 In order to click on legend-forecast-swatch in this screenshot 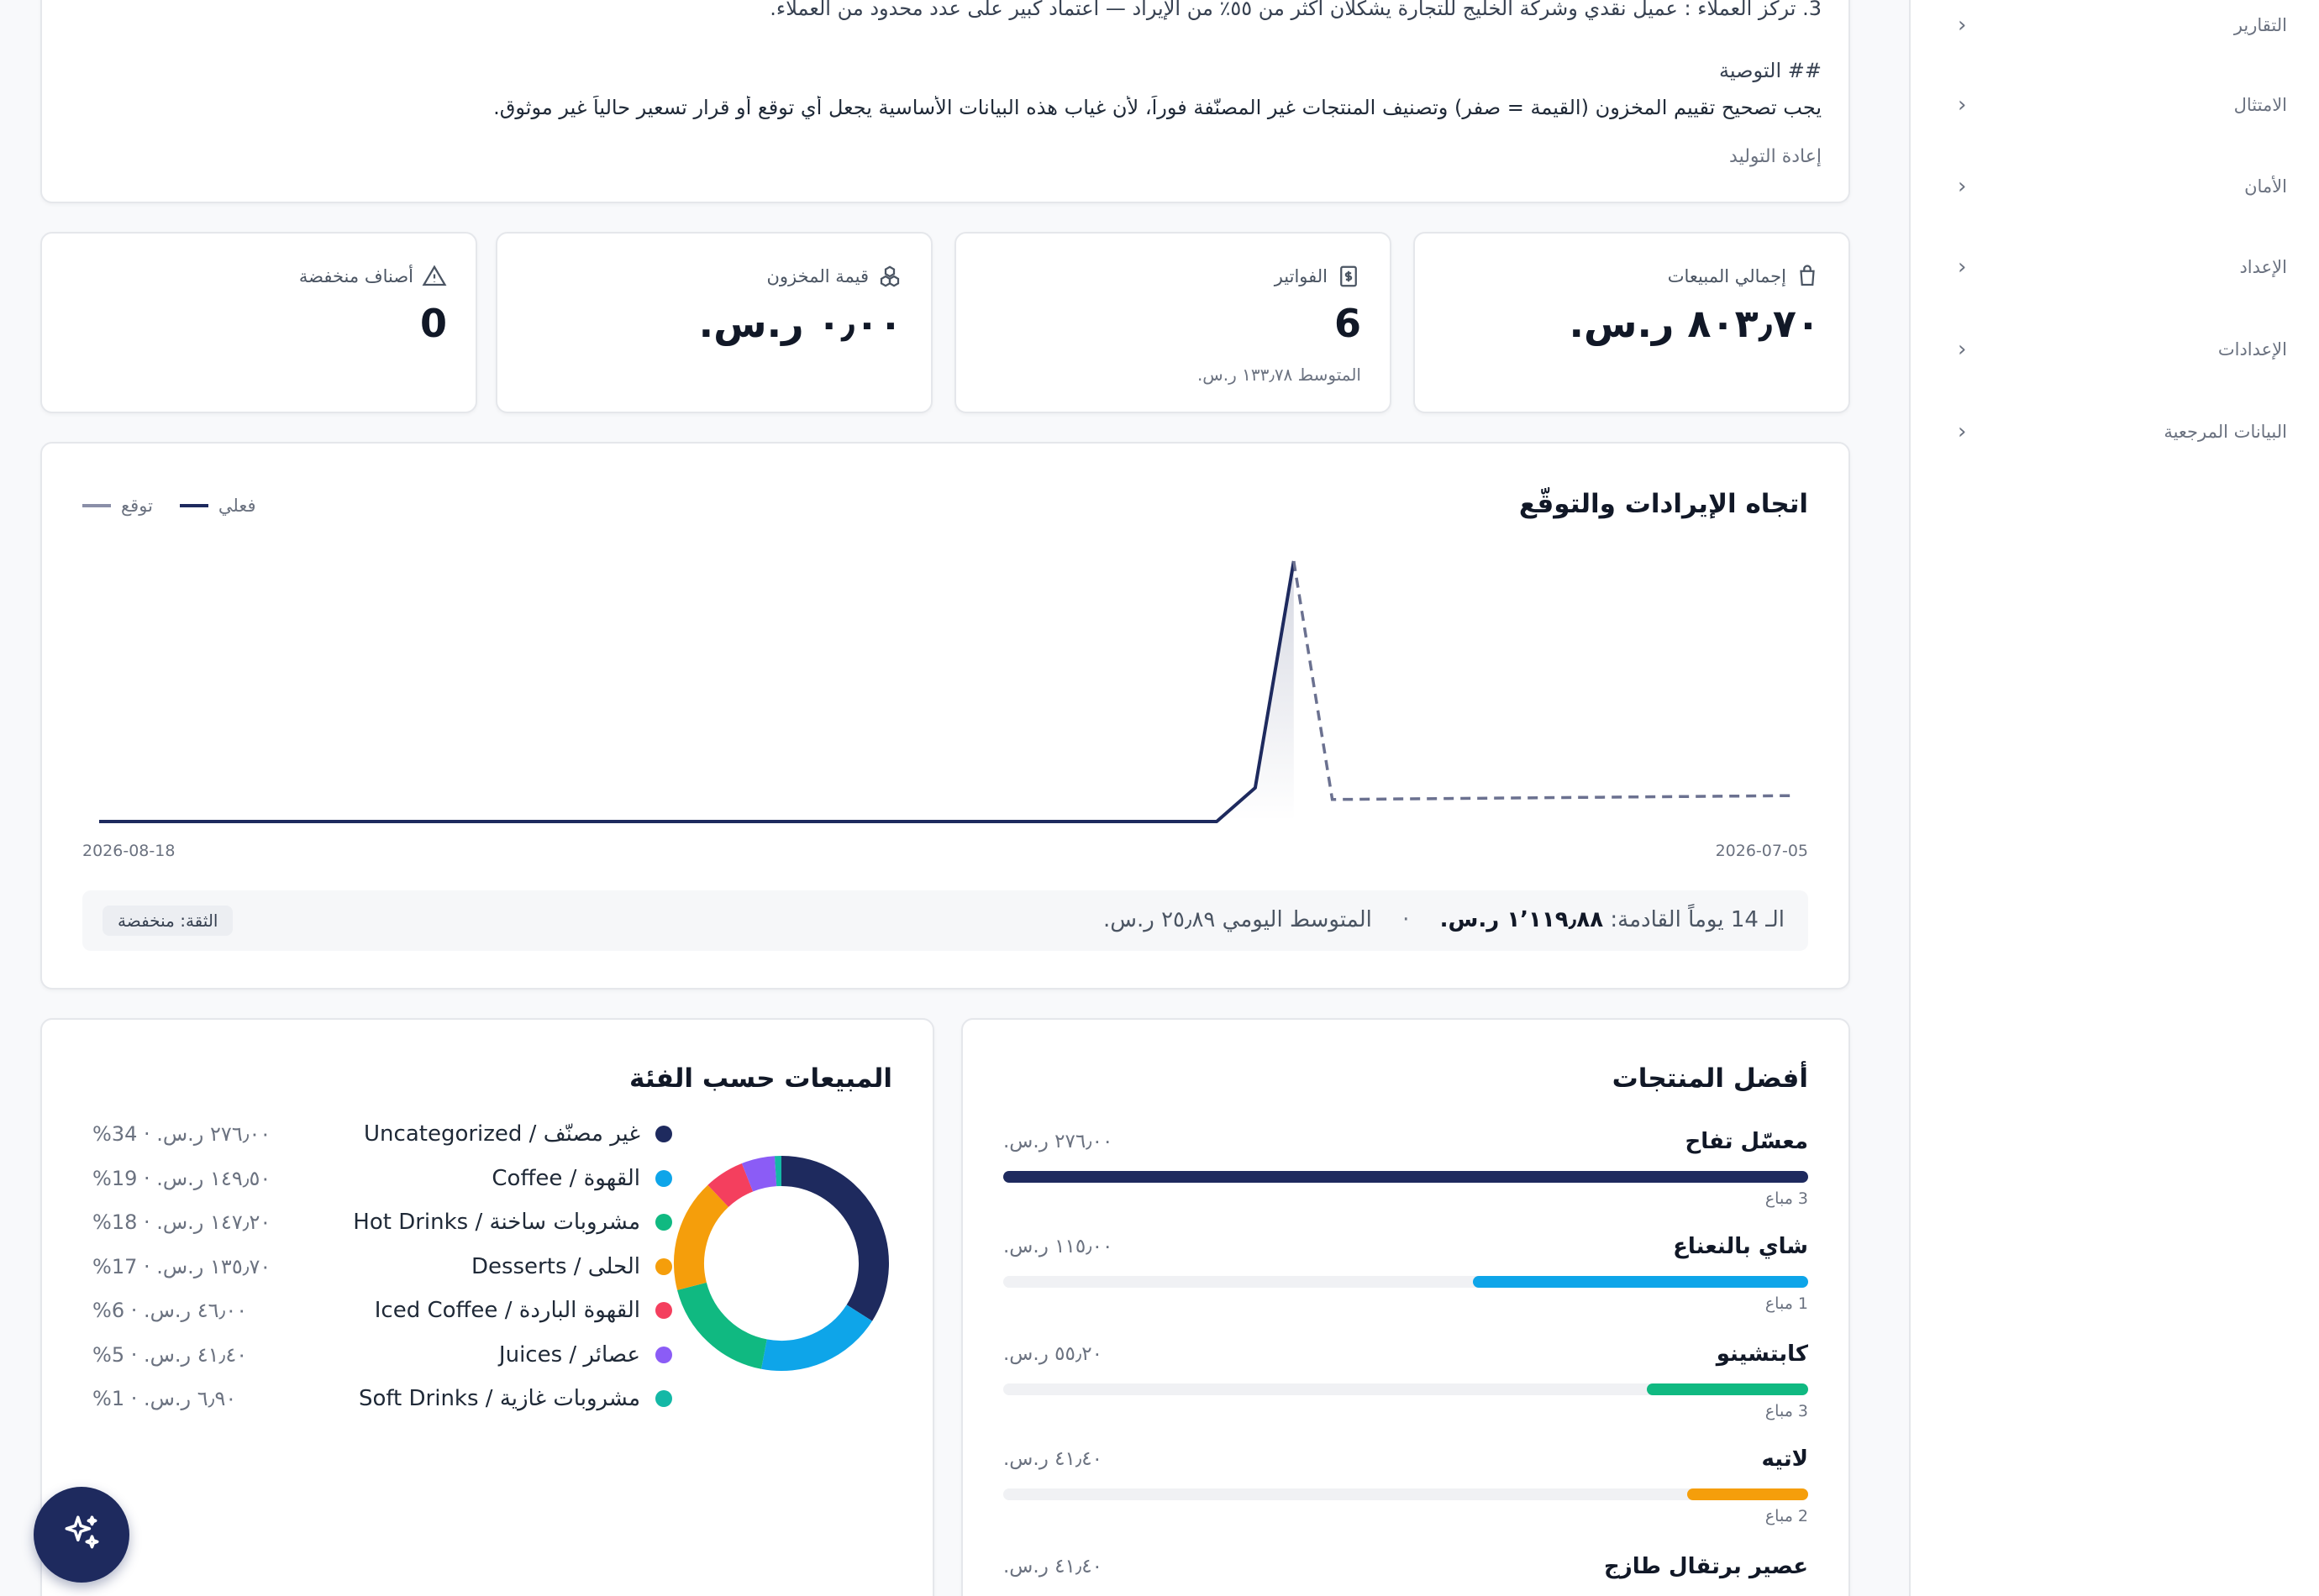, I will do `click(96, 505)`.